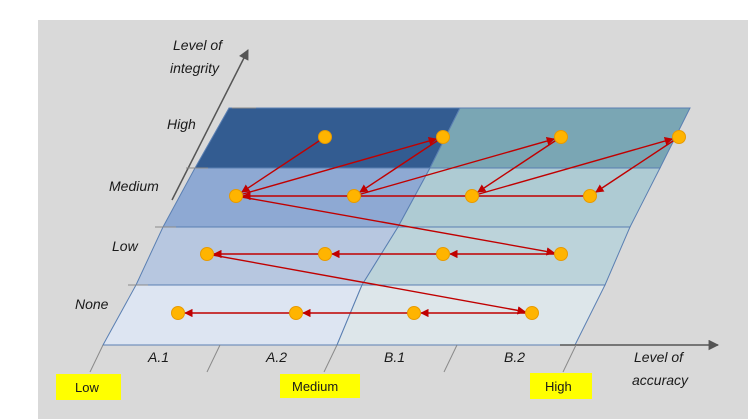 The width and height of the screenshot is (748, 419). I want to click on row-label-high: High, so click(181, 124).